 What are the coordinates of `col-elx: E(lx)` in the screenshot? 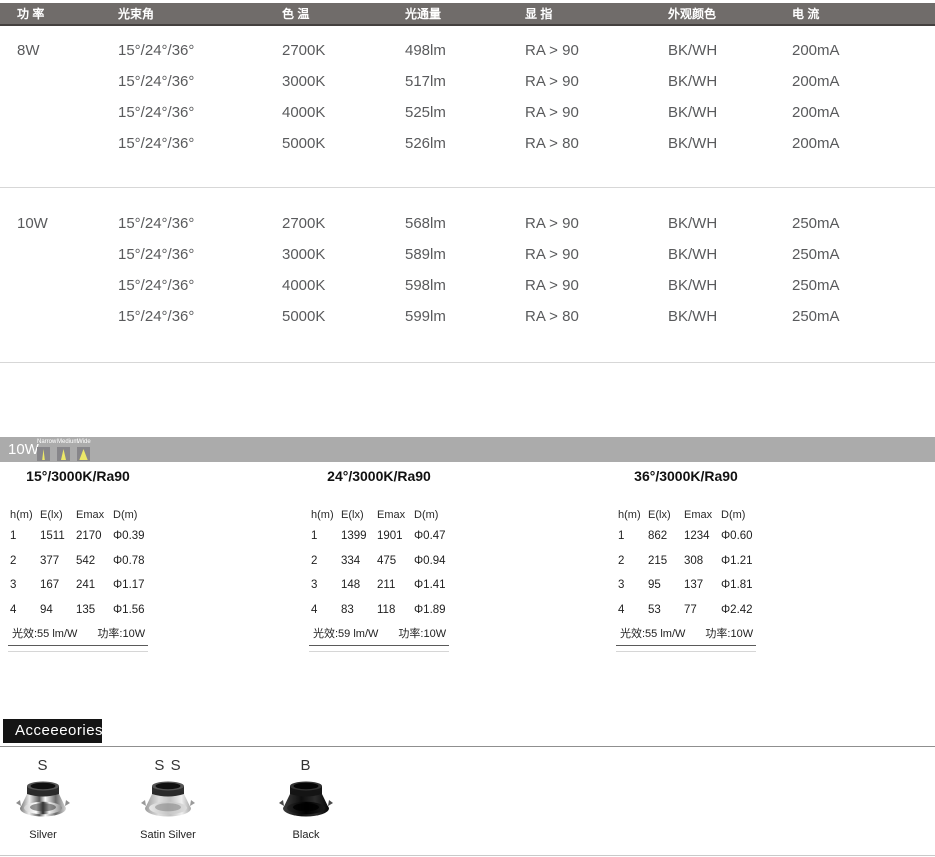 It's located at (659, 515).